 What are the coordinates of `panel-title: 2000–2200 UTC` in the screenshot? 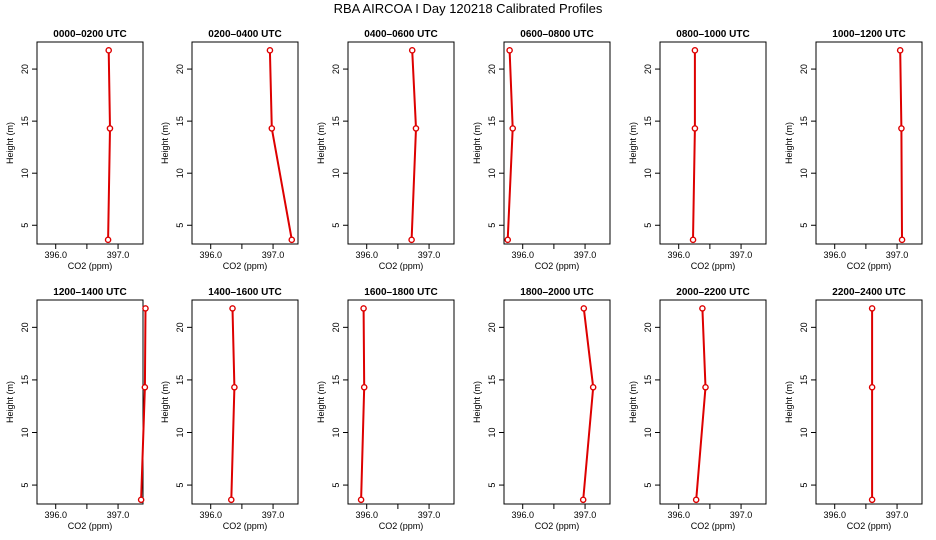 It's located at (712, 292).